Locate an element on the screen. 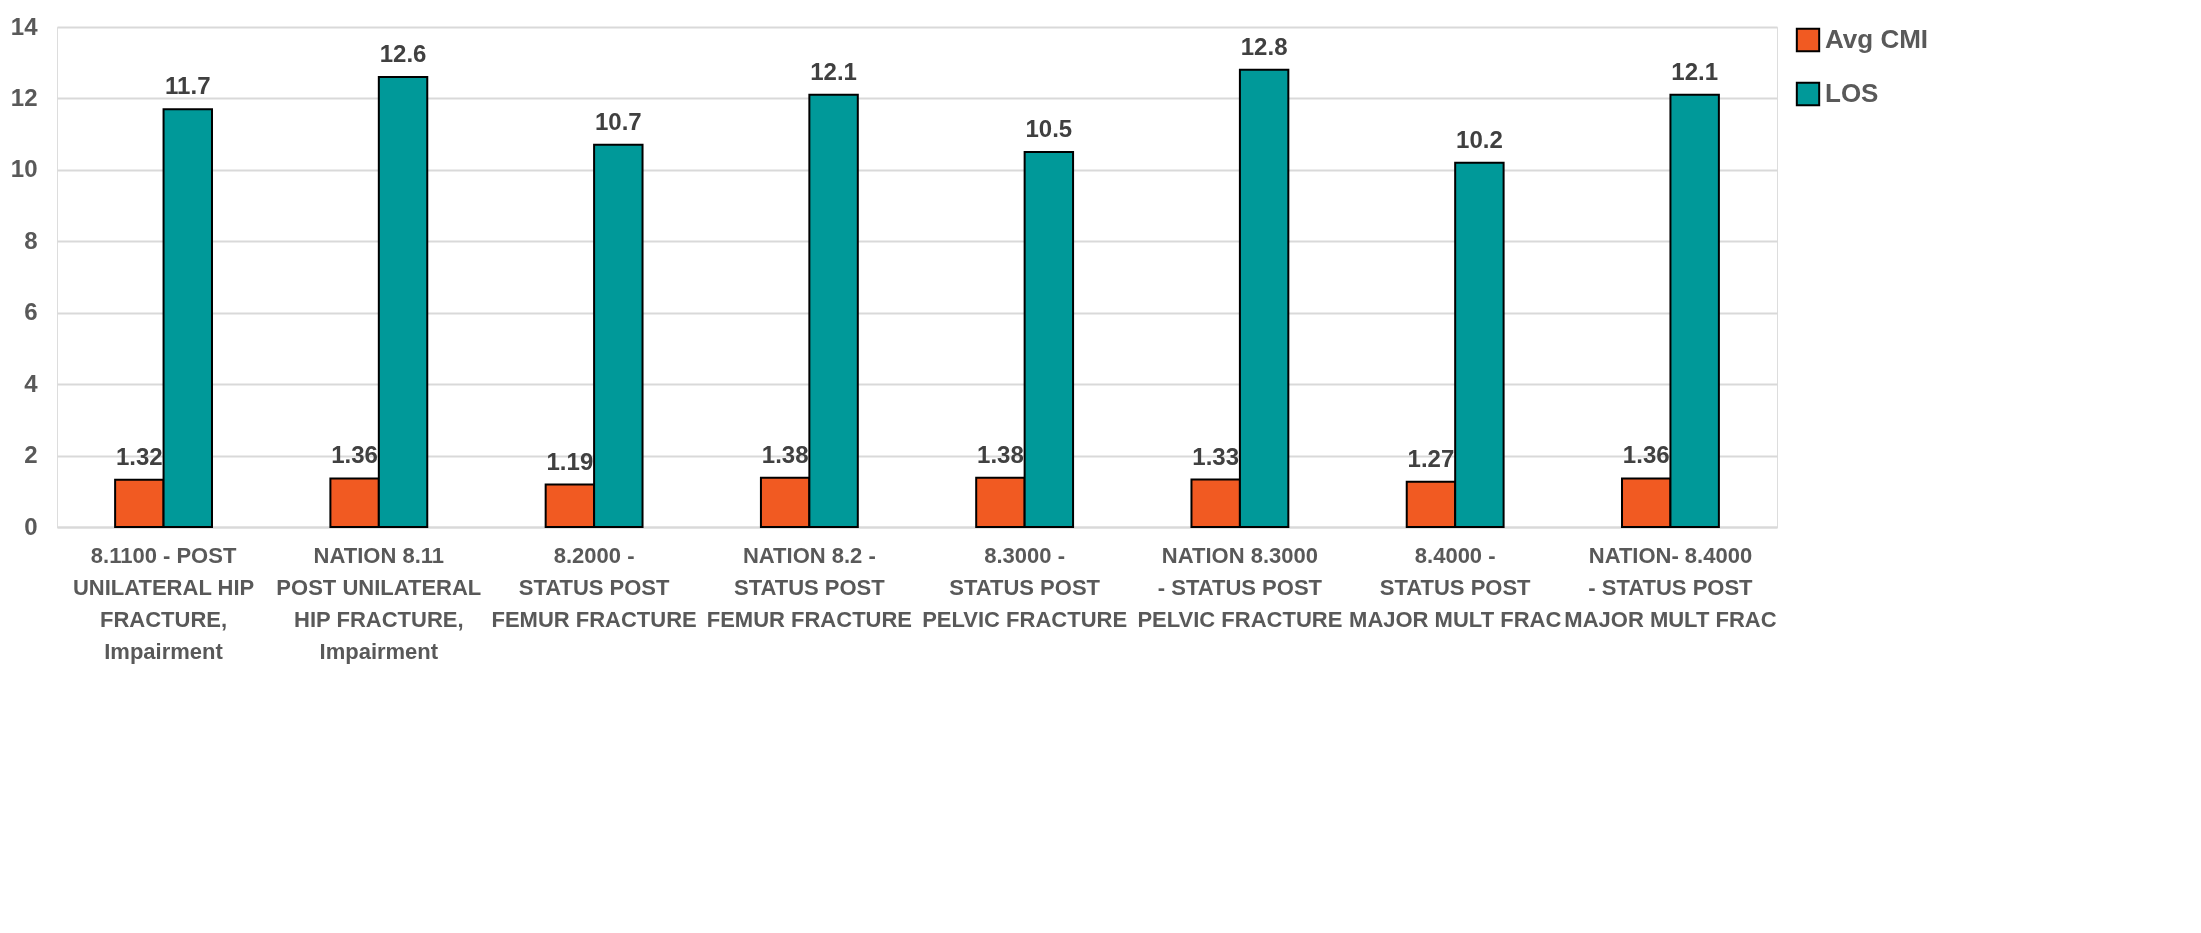 The height and width of the screenshot is (933, 2201). data-label: 11.7 is located at coordinates (188, 86).